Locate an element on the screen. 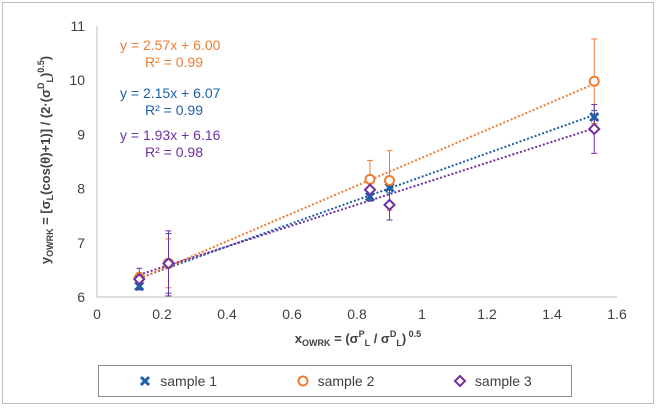  x-tick-label: 1.4 is located at coordinates (552, 314).